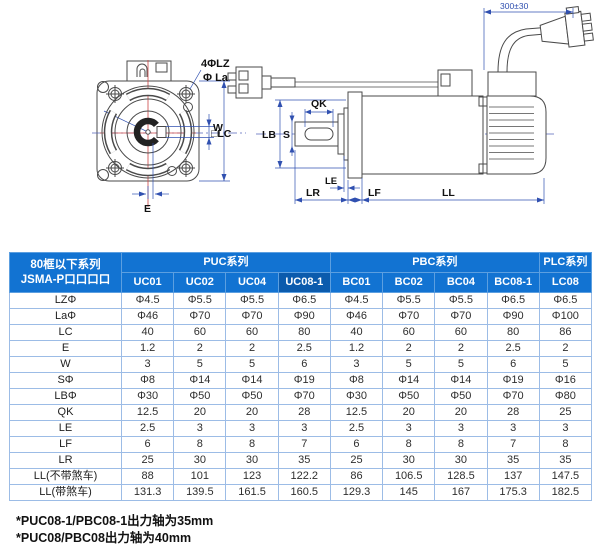 The width and height of the screenshot is (600, 551). I want to click on row-label: LF, so click(65, 444).